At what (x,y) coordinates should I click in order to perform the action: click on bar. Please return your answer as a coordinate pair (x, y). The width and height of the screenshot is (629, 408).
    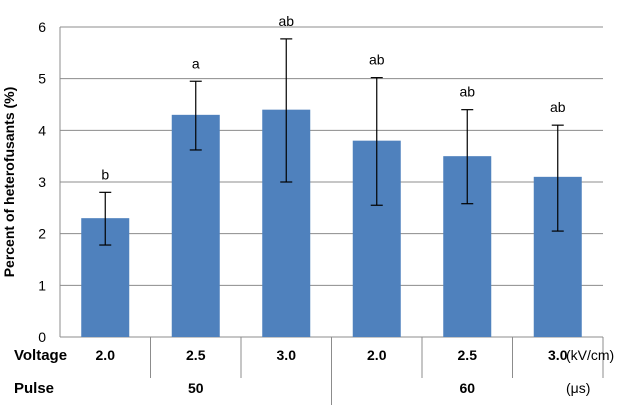
    Looking at the image, I should click on (195, 225).